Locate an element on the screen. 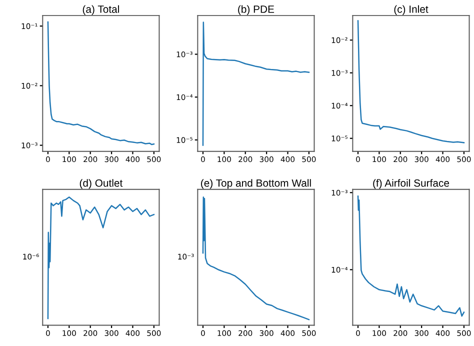 This screenshot has width=474, height=346. chart-title: (f) Airfoil Surface is located at coordinates (411, 184).